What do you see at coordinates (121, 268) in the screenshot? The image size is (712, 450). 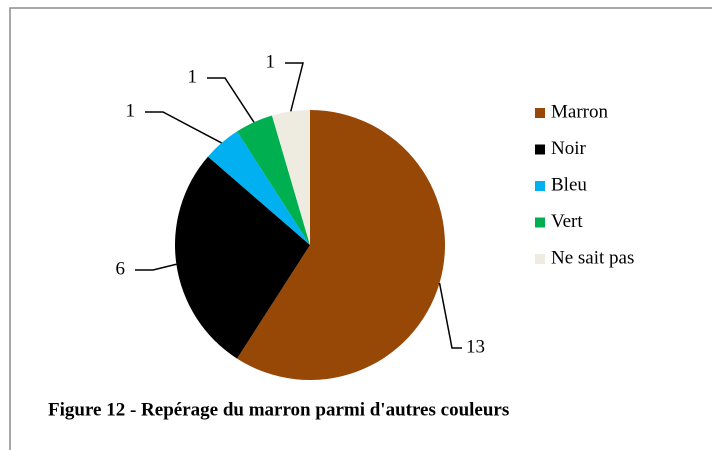 I see `data-label: 6` at bounding box center [121, 268].